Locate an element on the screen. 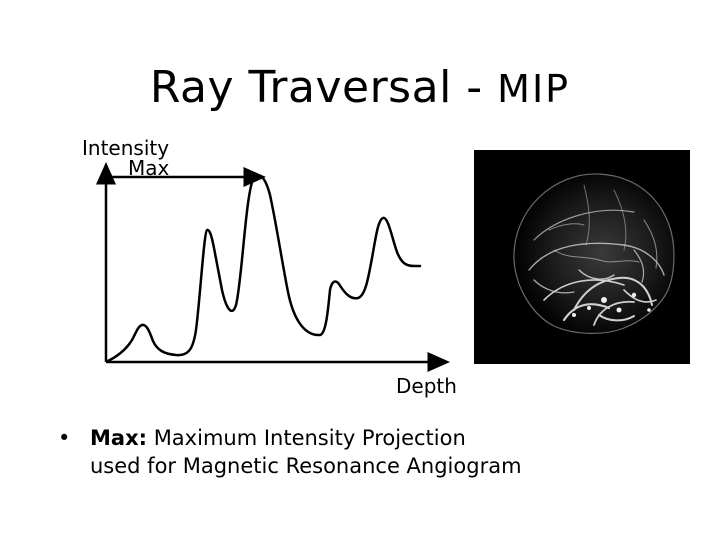 The image size is (720, 540). bullet-line-2: used for Magnetic Resonance Angiogram is located at coordinates (306, 466).